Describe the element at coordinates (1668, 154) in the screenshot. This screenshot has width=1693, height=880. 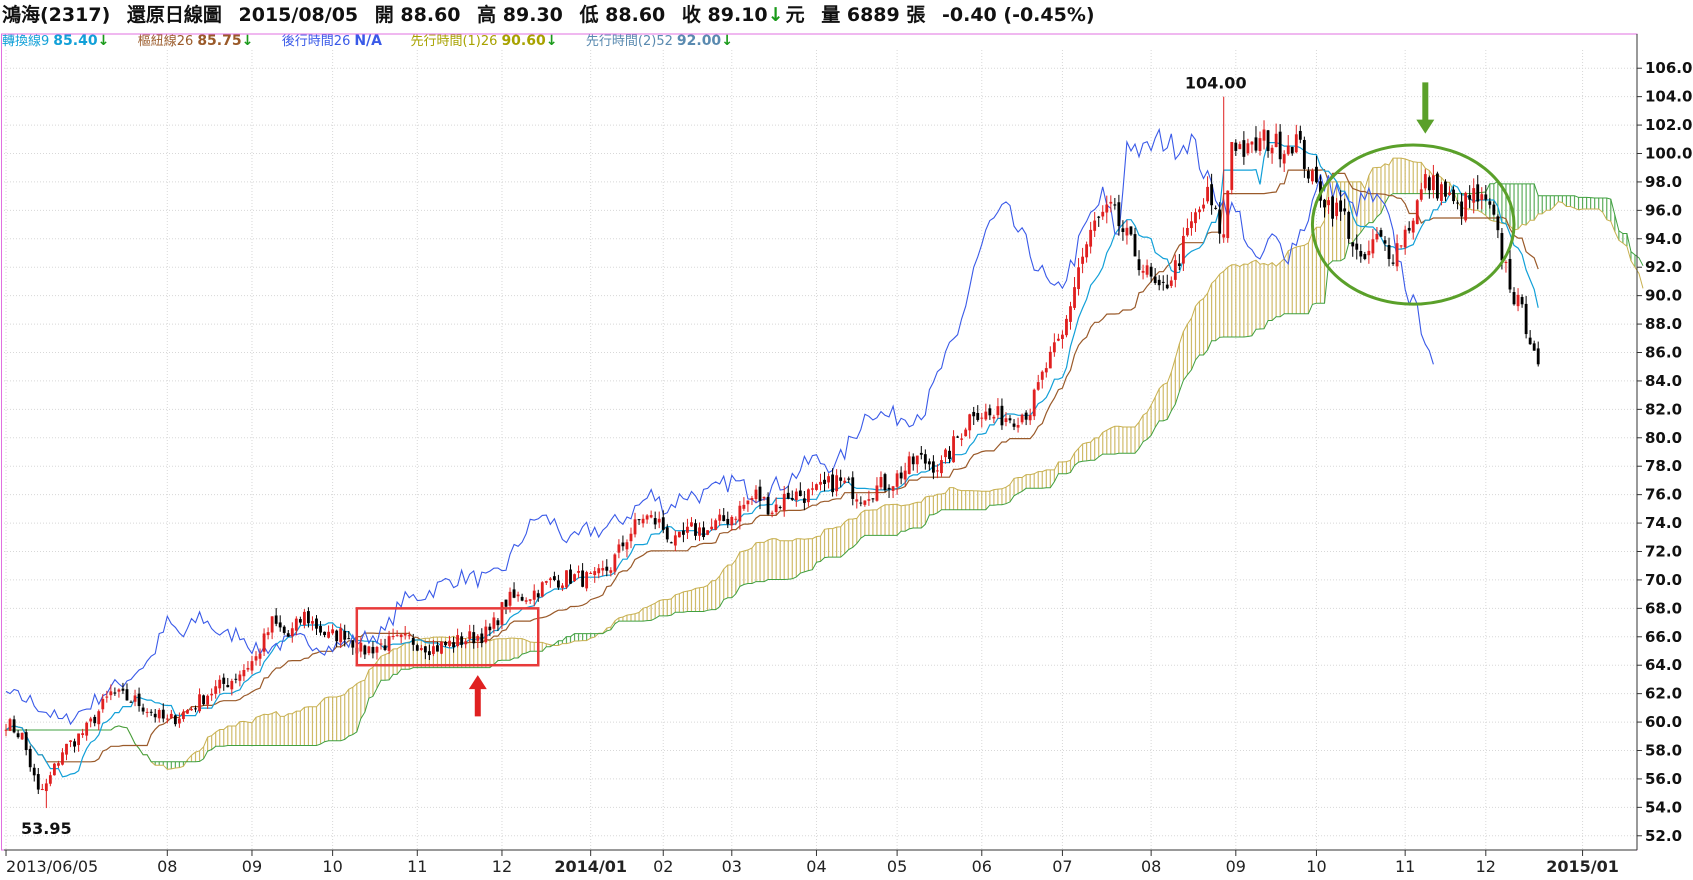
I see `y-tick-label: 100.0` at that location.